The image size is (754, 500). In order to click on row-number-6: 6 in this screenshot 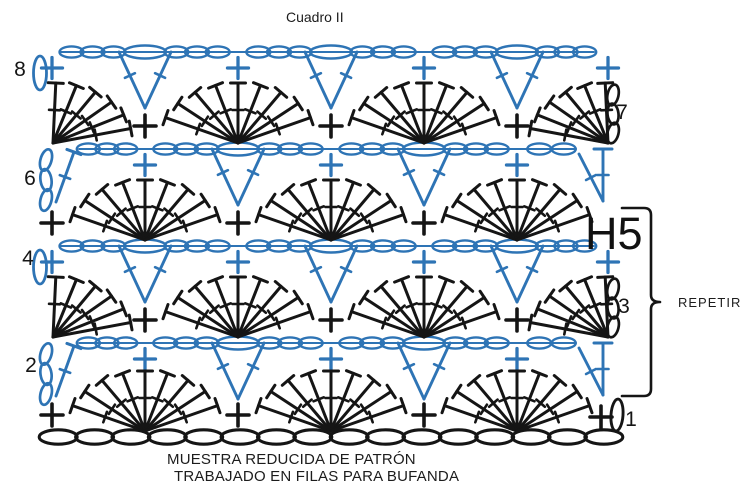, I will do `click(30, 178)`.